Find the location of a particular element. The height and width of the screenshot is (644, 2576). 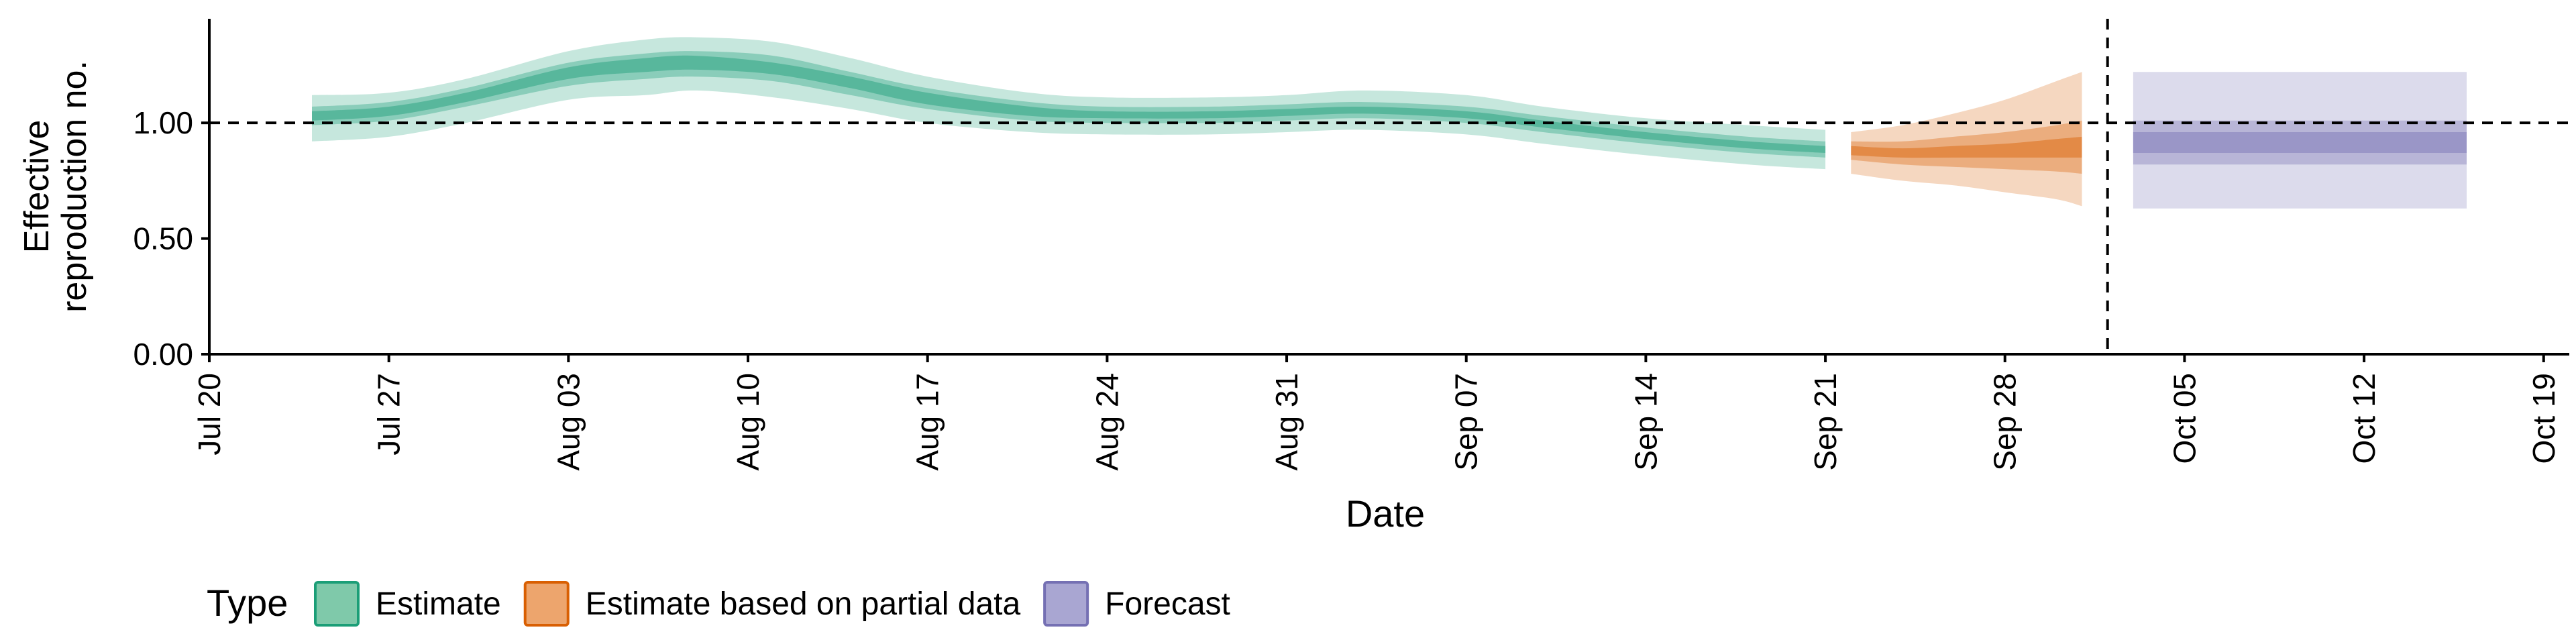

legend-title: Type is located at coordinates (247, 603).